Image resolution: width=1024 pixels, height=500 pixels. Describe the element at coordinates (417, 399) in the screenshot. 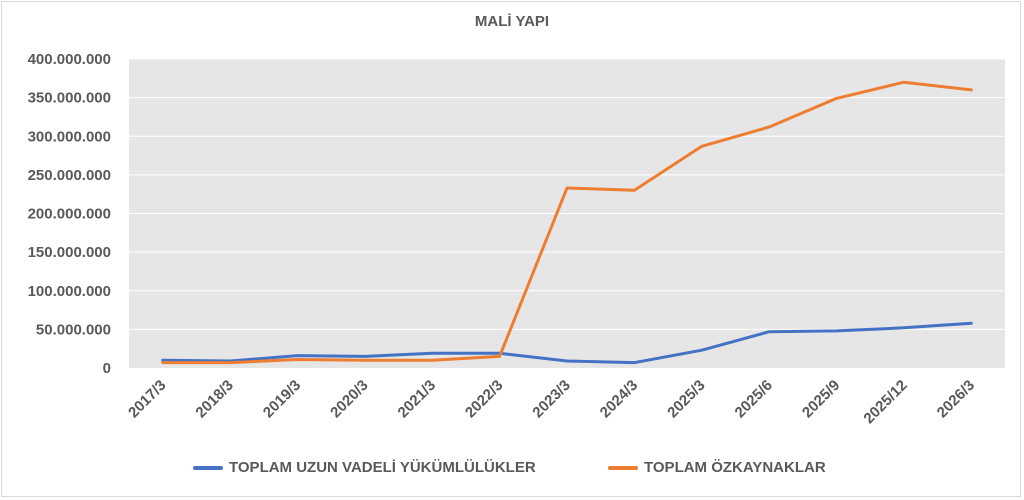

I see `x-tick-label: 2021/3` at that location.